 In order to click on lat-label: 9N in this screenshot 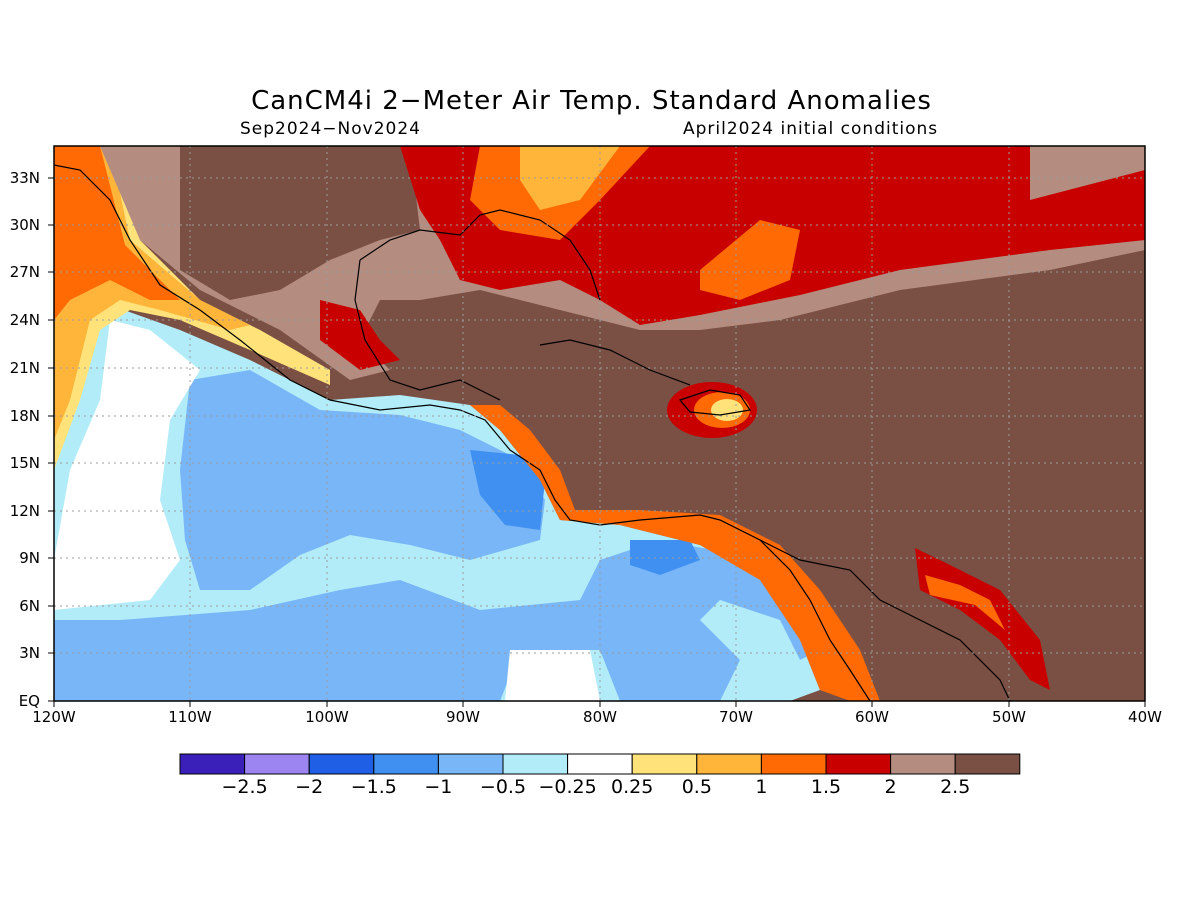, I will do `click(29, 558)`.